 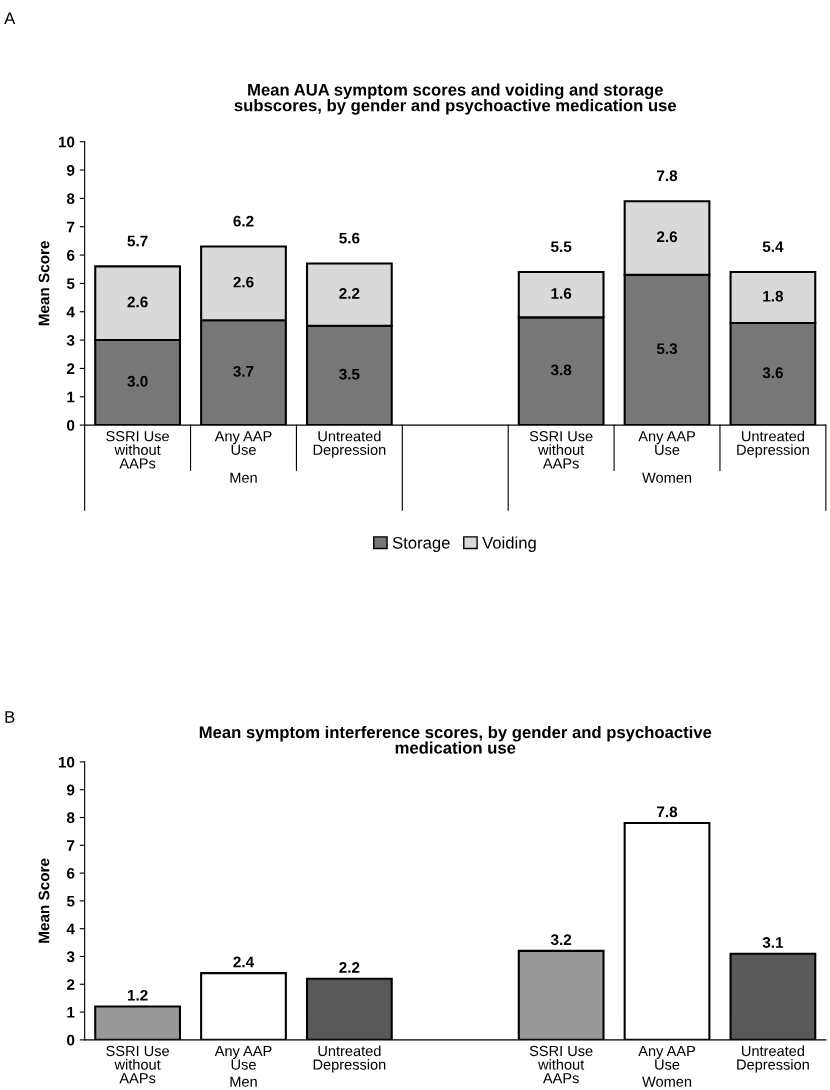 I want to click on data-label: 7.8, so click(x=667, y=812).